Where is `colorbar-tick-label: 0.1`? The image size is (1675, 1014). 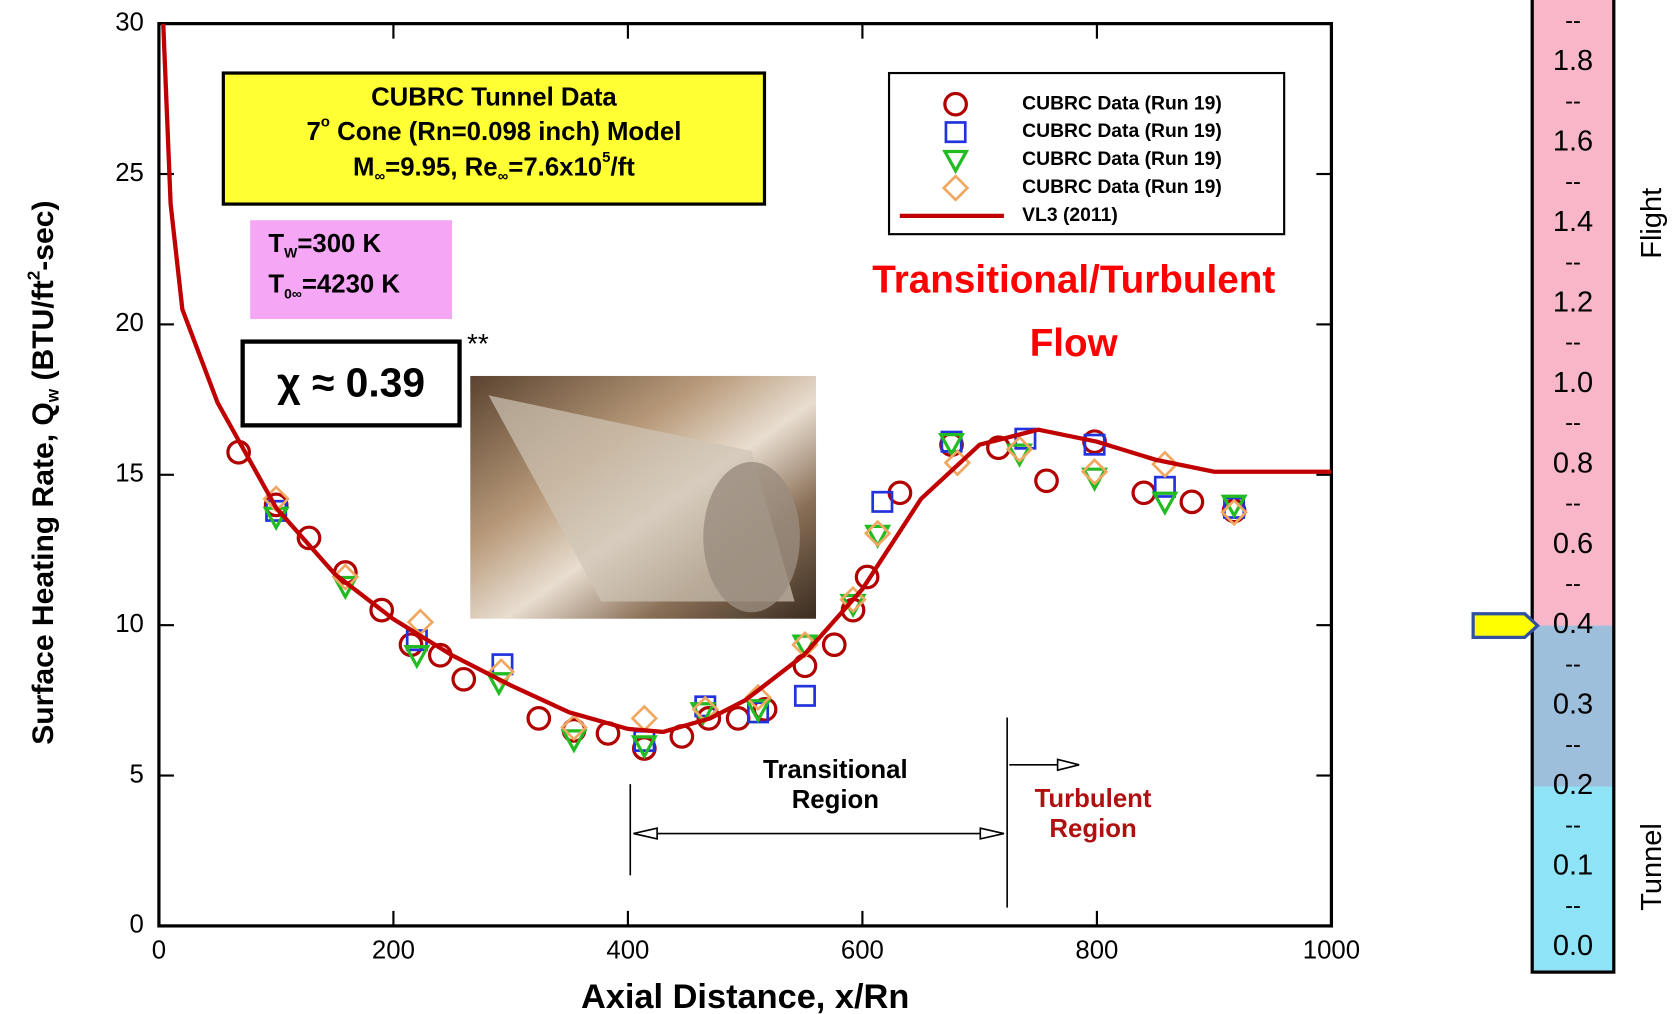
colorbar-tick-label: 0.1 is located at coordinates (1573, 866).